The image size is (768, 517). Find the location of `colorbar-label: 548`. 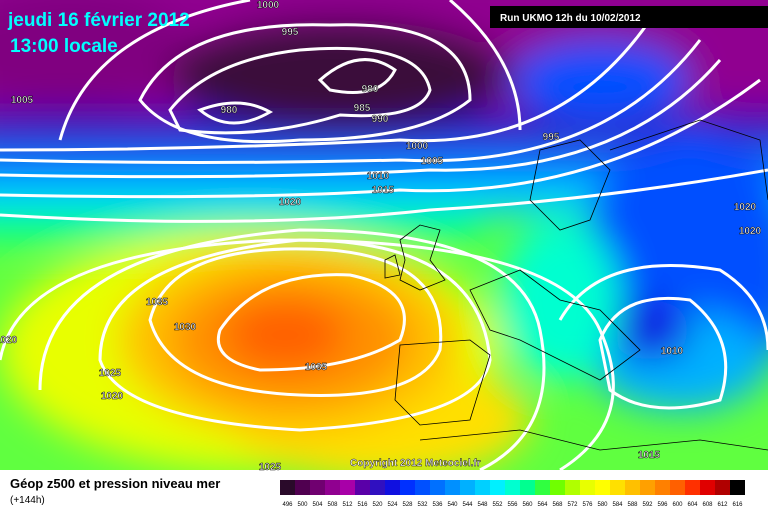

colorbar-label: 548 is located at coordinates (482, 505).